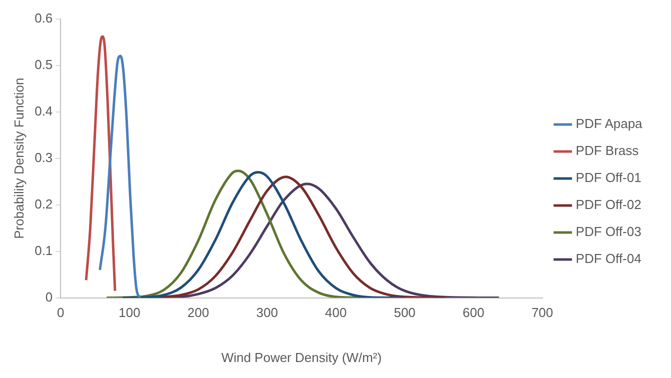 This screenshot has width=671, height=378. I want to click on x-tick-label: 100, so click(129, 312).